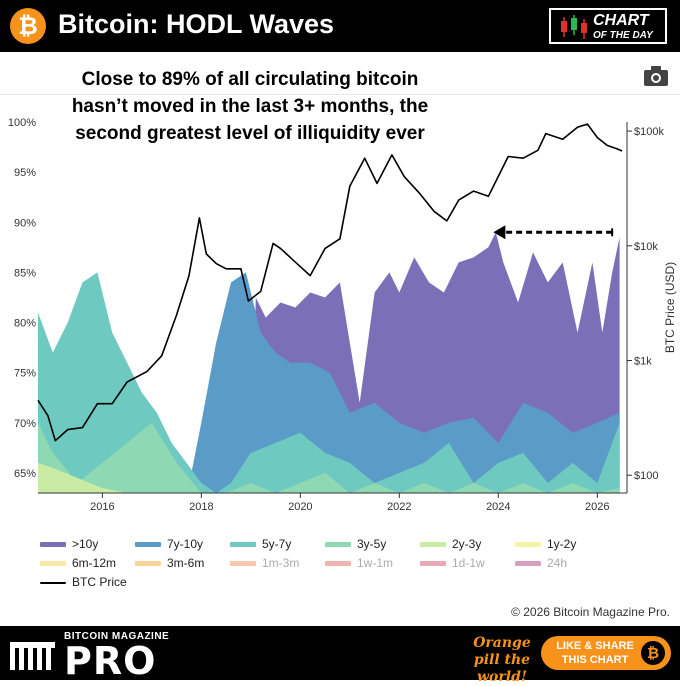 Image resolution: width=680 pixels, height=686 pixels. I want to click on y-tick-label: 95%, so click(25, 173).